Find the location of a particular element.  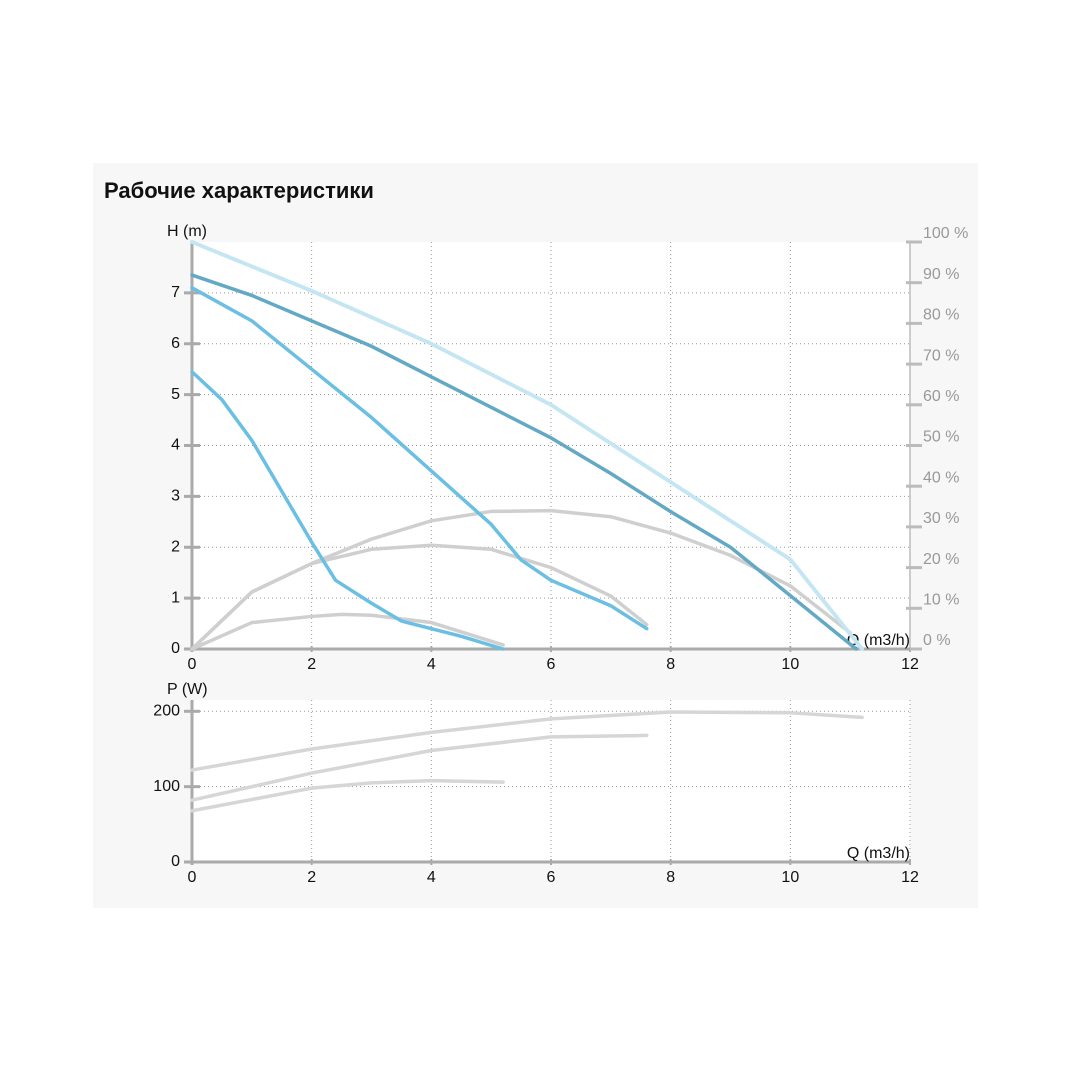

y2-tick-label: 10 % is located at coordinates (941, 600).